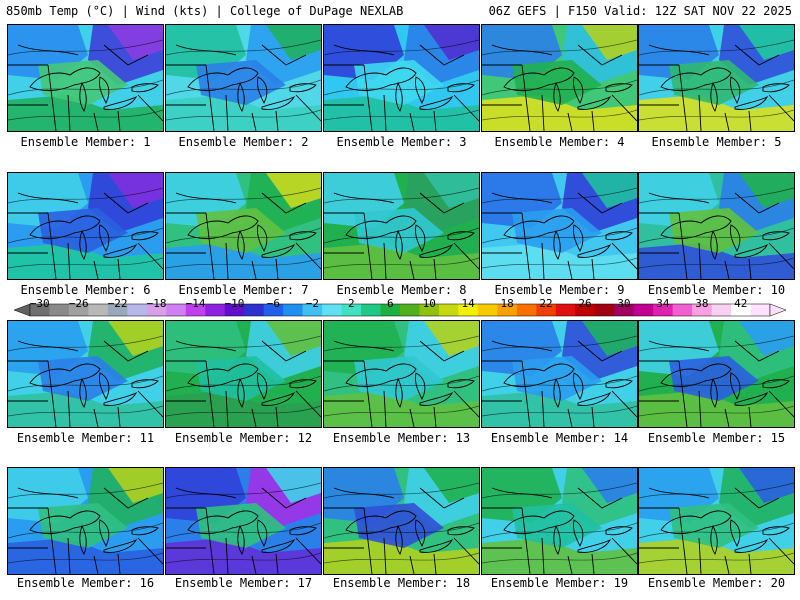 Image resolution: width=800 pixels, height=600 pixels. I want to click on colorbar-tick-label: 22, so click(546, 303).